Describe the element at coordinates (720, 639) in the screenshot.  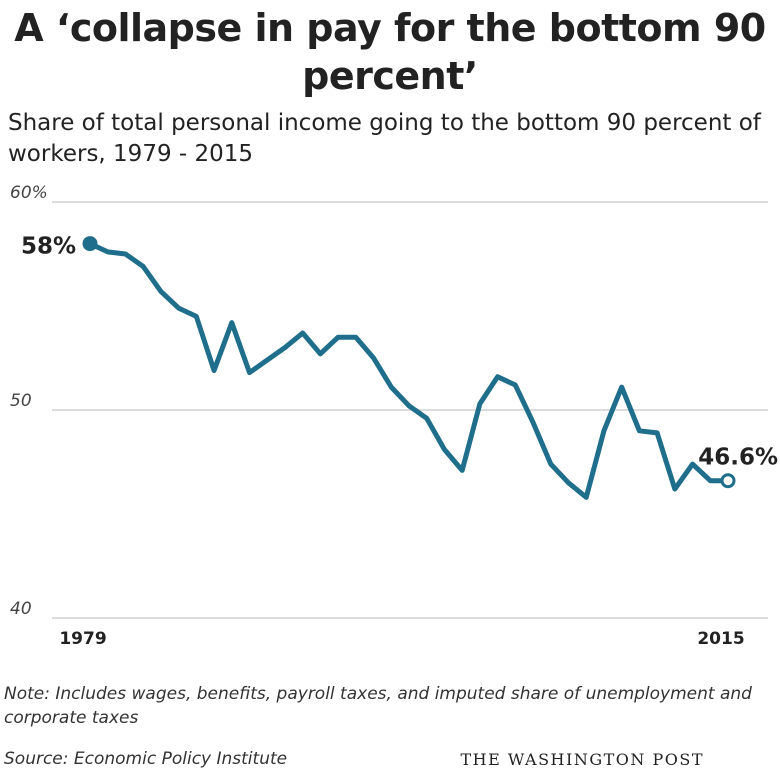
I see `x-tick-label: 2015` at that location.